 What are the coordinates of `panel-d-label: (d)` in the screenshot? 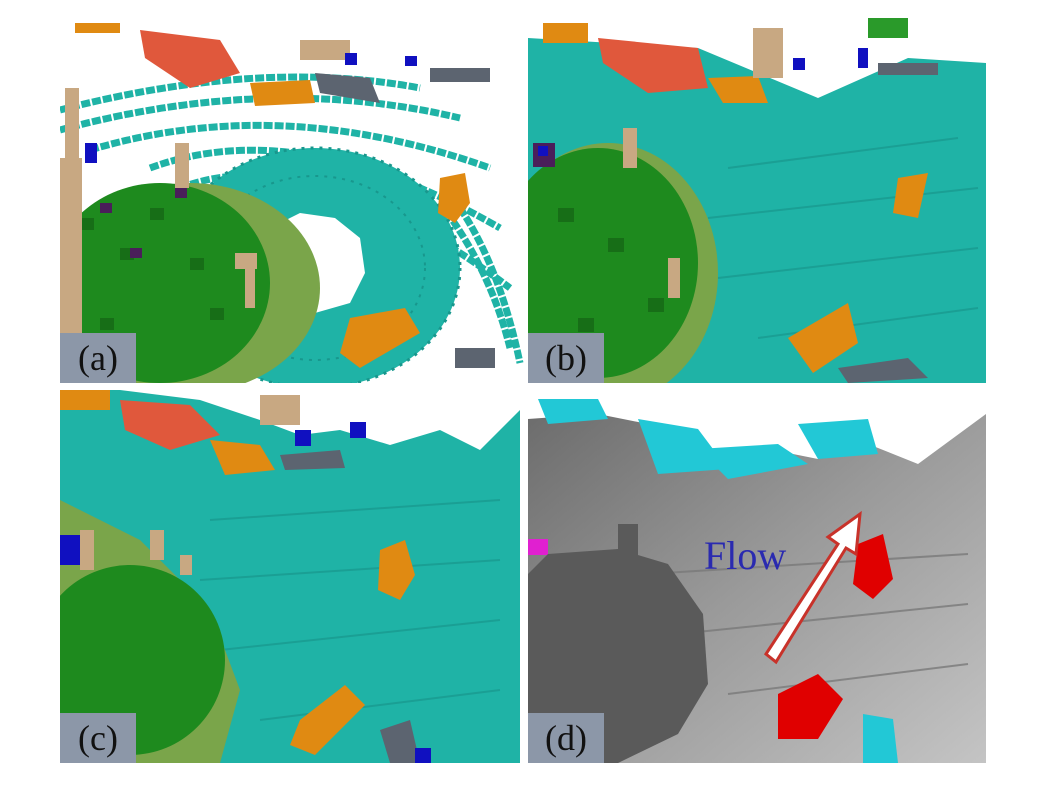 It's located at (566, 738).